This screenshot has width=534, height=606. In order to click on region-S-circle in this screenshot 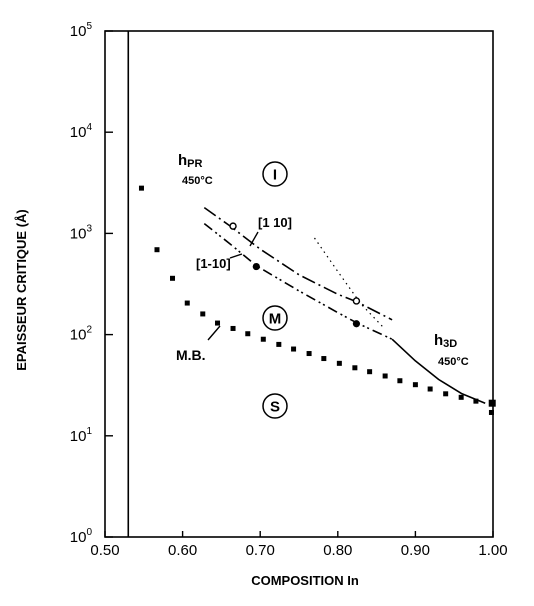, I will do `click(275, 406)`.